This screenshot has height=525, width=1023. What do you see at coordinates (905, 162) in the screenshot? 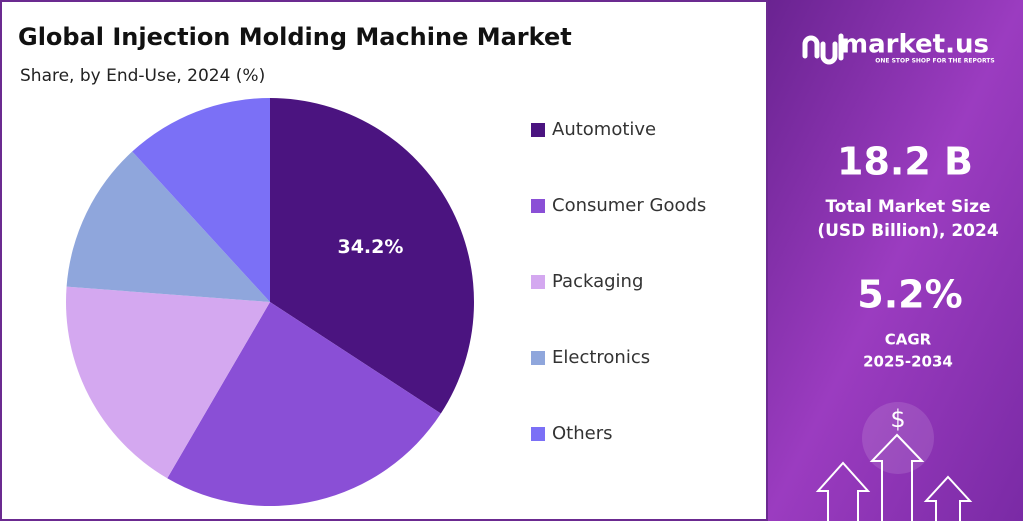
I see `market-size: 18.2 B` at bounding box center [905, 162].